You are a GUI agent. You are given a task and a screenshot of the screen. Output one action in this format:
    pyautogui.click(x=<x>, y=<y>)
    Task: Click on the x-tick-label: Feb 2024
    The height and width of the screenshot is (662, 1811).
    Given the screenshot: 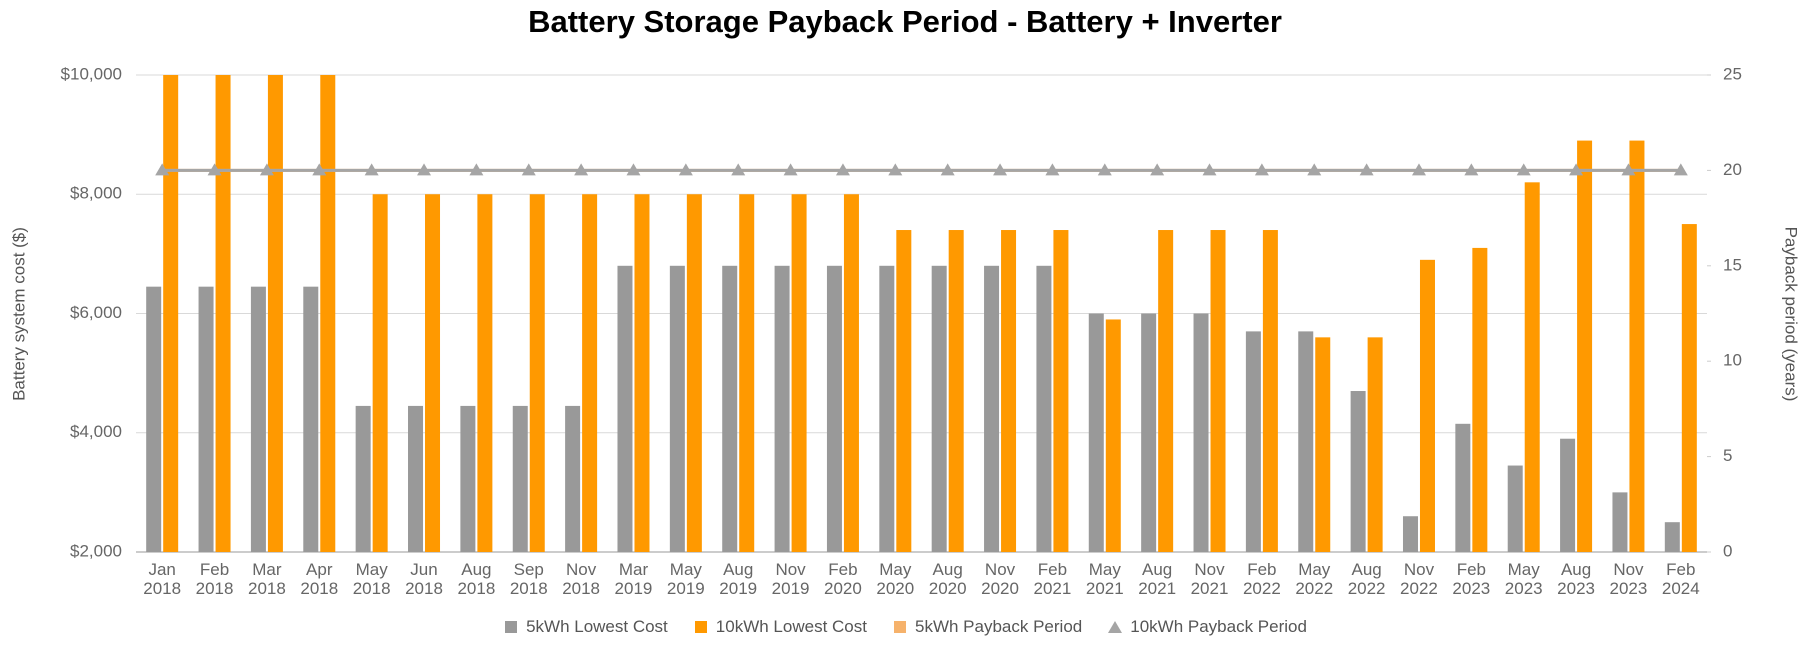 What is the action you would take?
    pyautogui.click(x=1680, y=579)
    